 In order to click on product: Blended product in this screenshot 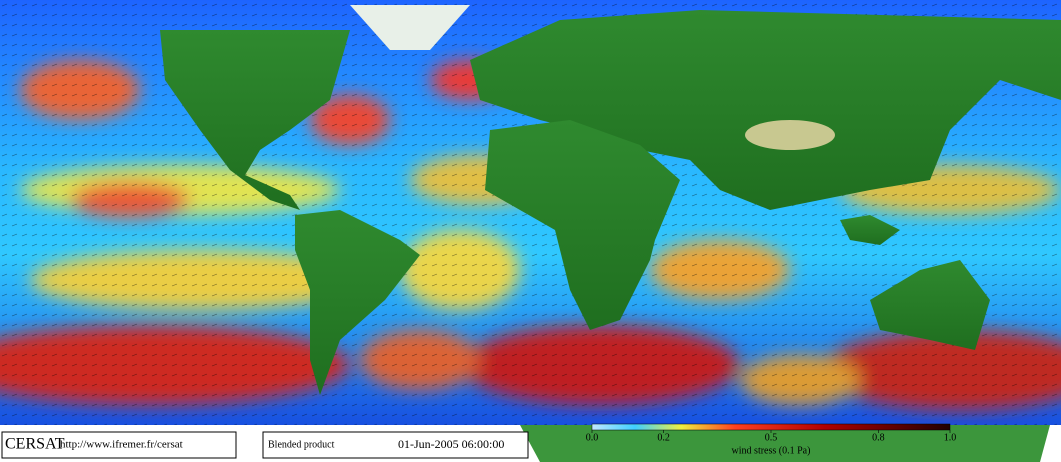, I will do `click(301, 444)`.